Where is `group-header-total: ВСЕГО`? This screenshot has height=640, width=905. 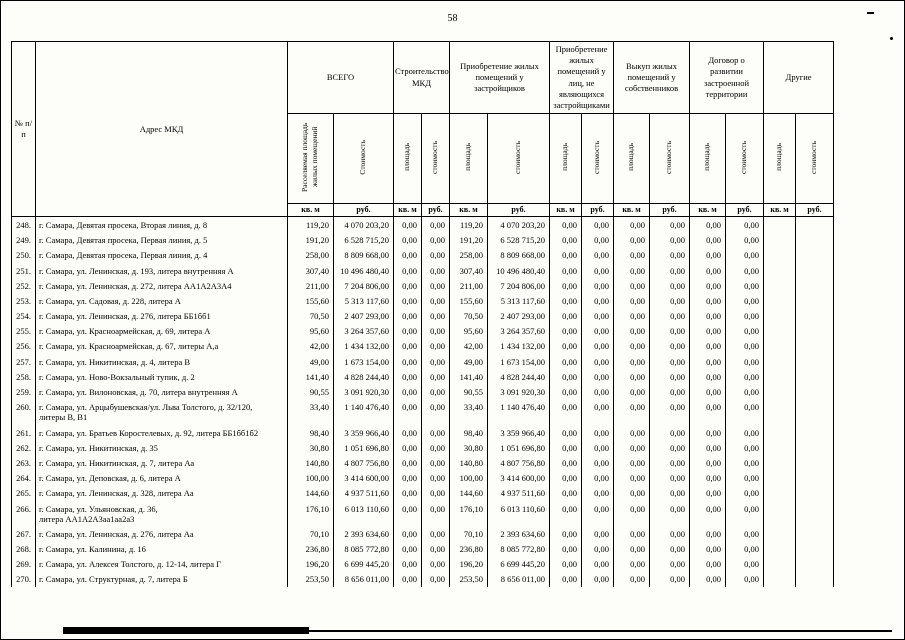 group-header-total: ВСЕГО is located at coordinates (340, 77).